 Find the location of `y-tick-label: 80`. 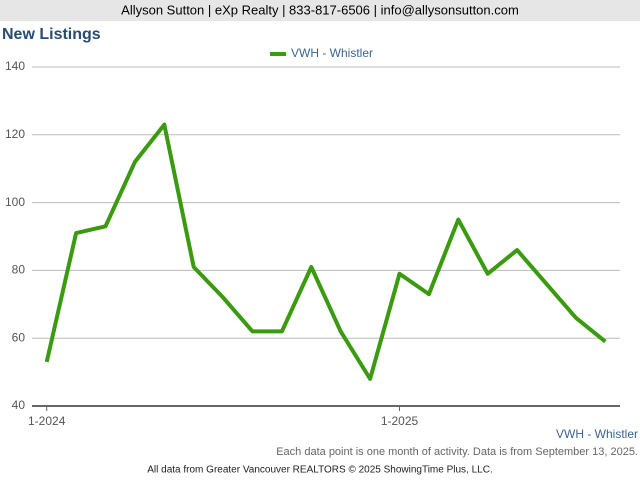

y-tick-label: 80 is located at coordinates (19, 270).